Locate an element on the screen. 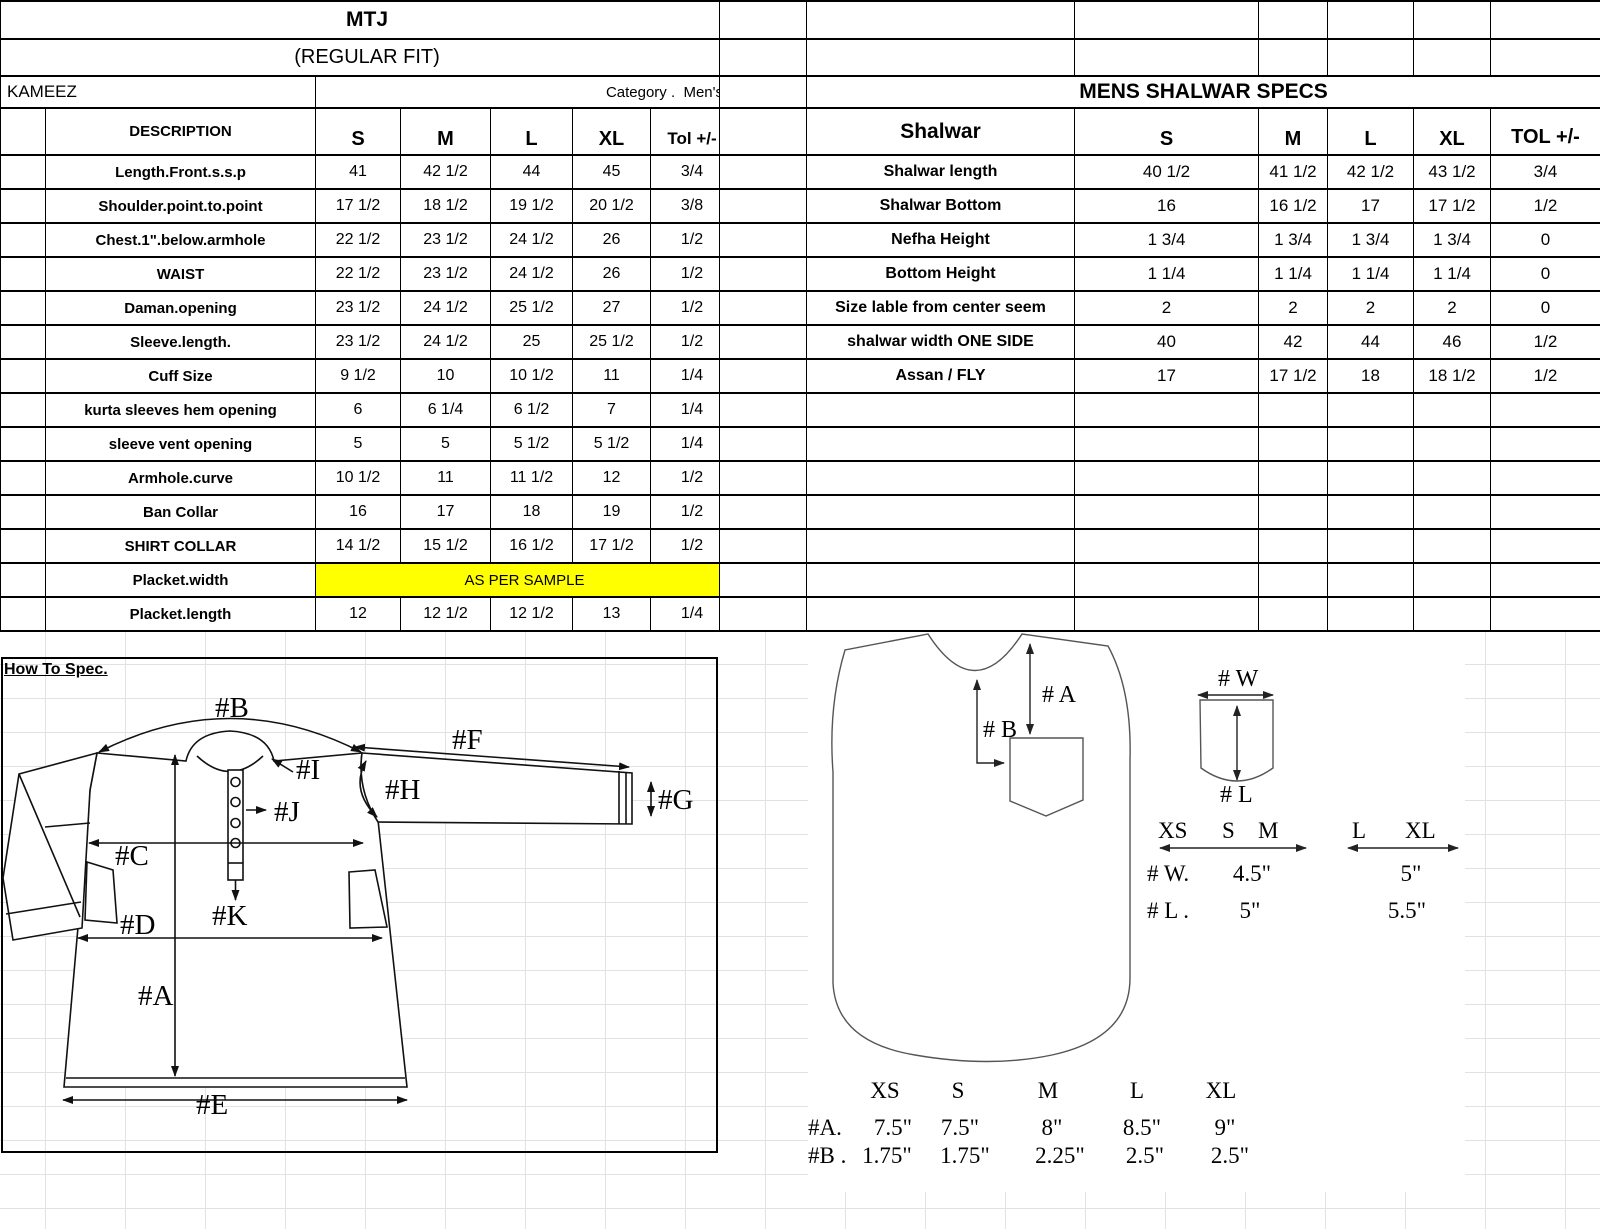 The width and height of the screenshot is (1600, 1229). description-cell: Cuff Size is located at coordinates (180, 376).